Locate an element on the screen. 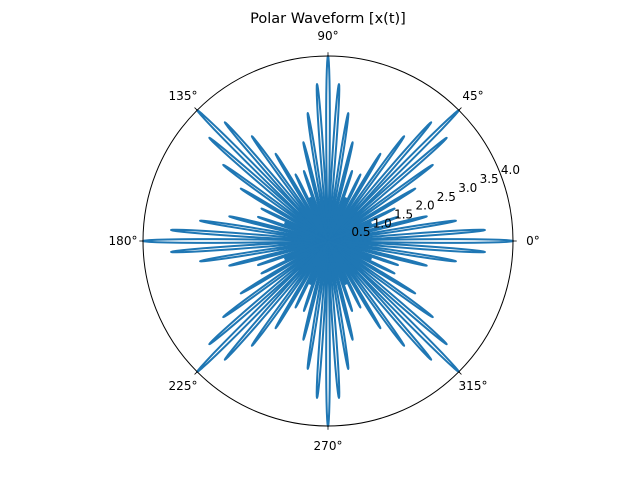 The image size is (640, 480). radial-ticks: 0.51.01.52.02.53.03.54.0 is located at coordinates (435, 201).